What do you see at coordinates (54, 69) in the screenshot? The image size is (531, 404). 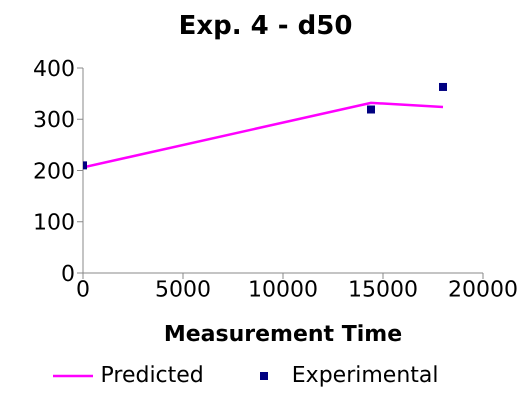 I see `y-tick-label: 400` at bounding box center [54, 69].